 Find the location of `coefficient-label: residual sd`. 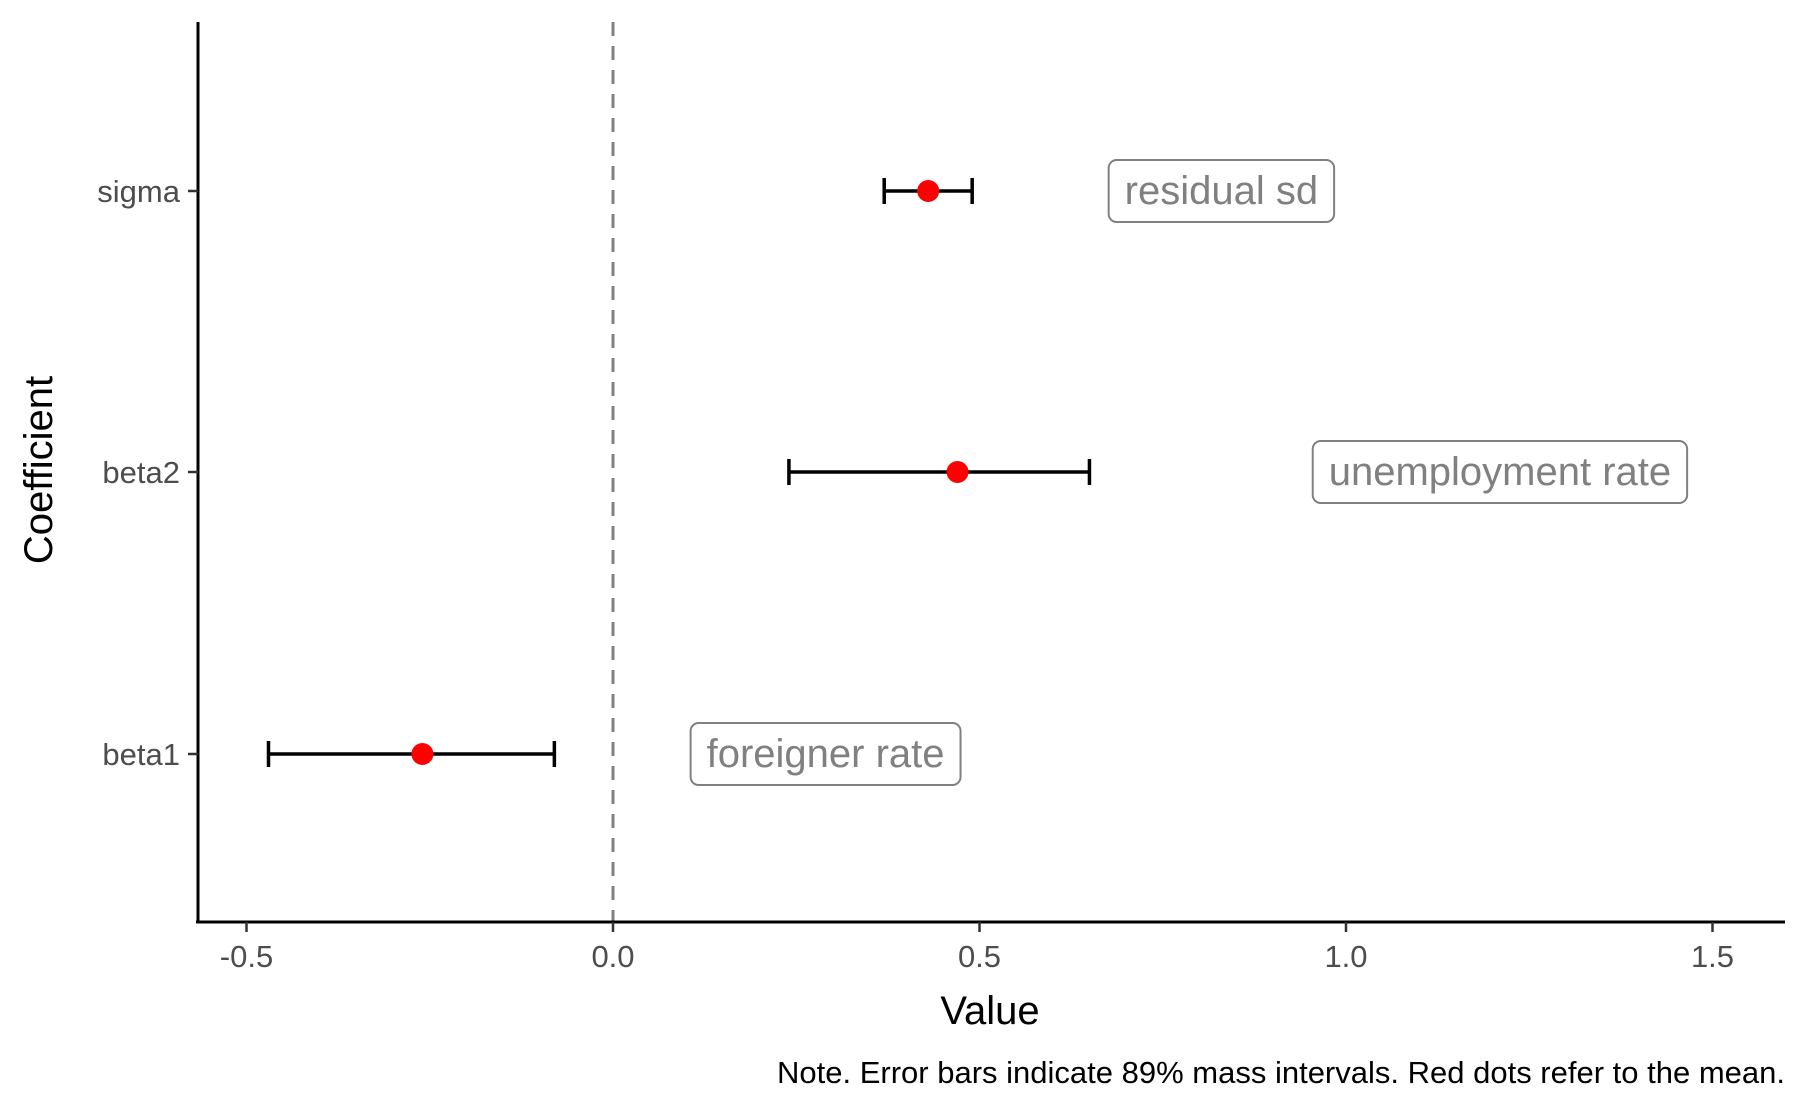

coefficient-label: residual sd is located at coordinates (1221, 191).